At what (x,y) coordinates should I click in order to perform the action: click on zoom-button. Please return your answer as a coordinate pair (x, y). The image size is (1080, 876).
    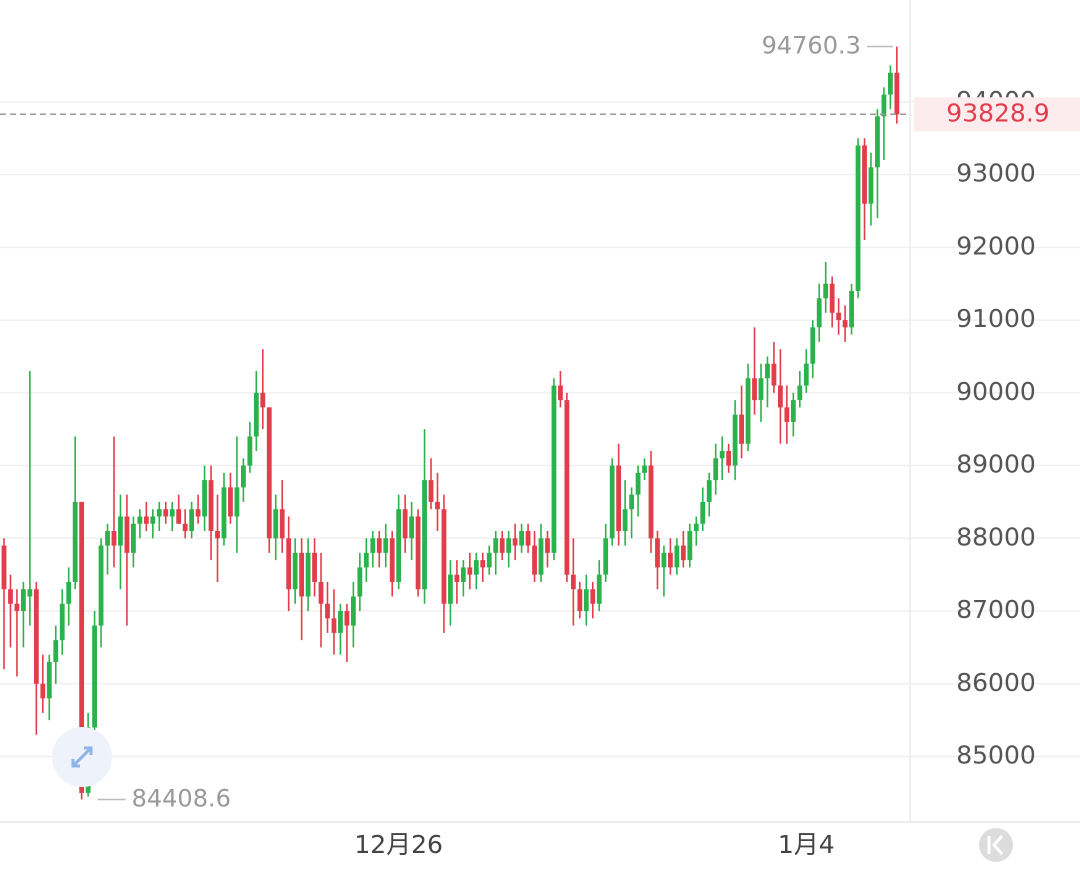
    Looking at the image, I should click on (82, 757).